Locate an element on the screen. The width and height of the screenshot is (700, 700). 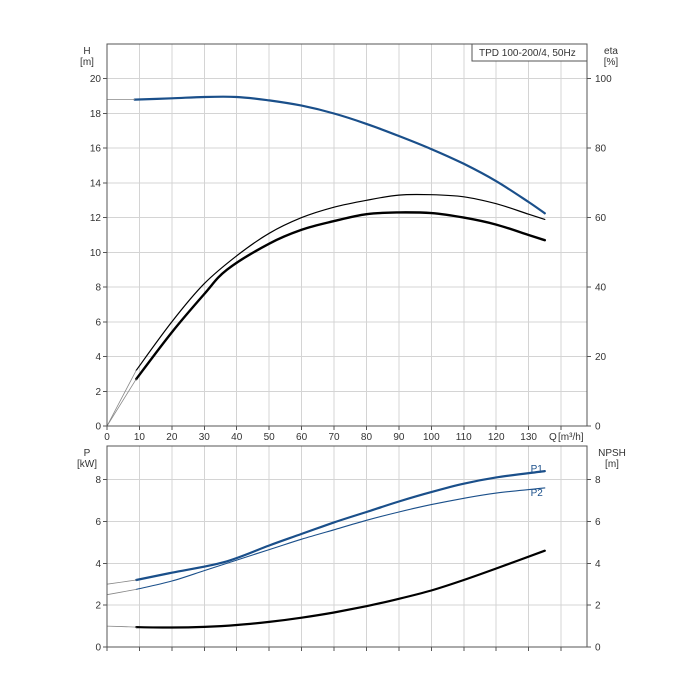
p1-series-label: P1 is located at coordinates (537, 469).